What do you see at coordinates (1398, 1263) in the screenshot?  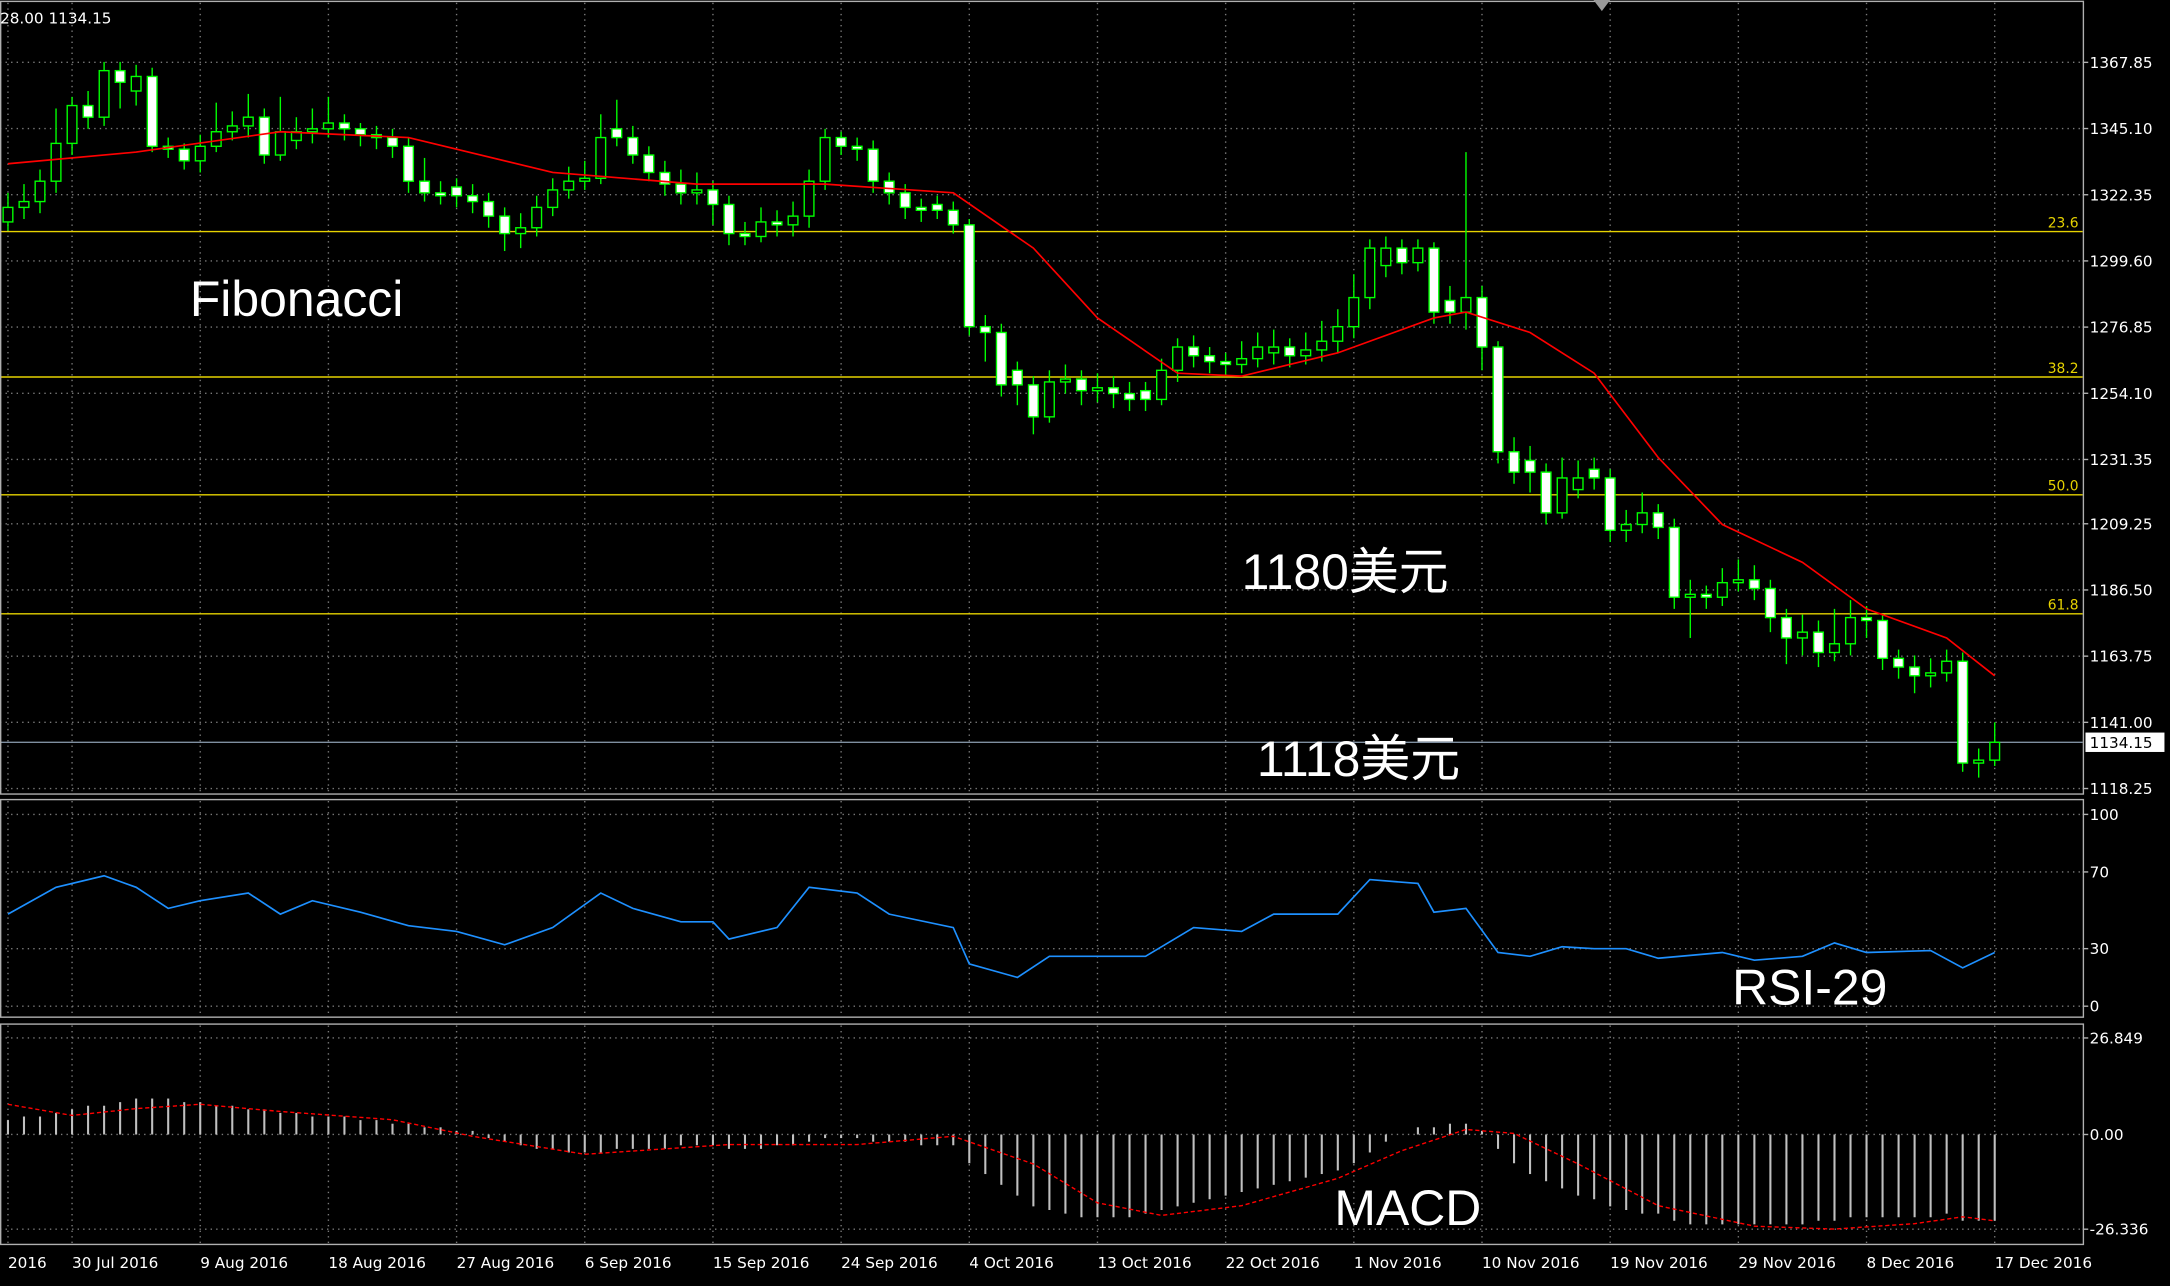 I see `x-tick-label: 1 Nov 2016` at bounding box center [1398, 1263].